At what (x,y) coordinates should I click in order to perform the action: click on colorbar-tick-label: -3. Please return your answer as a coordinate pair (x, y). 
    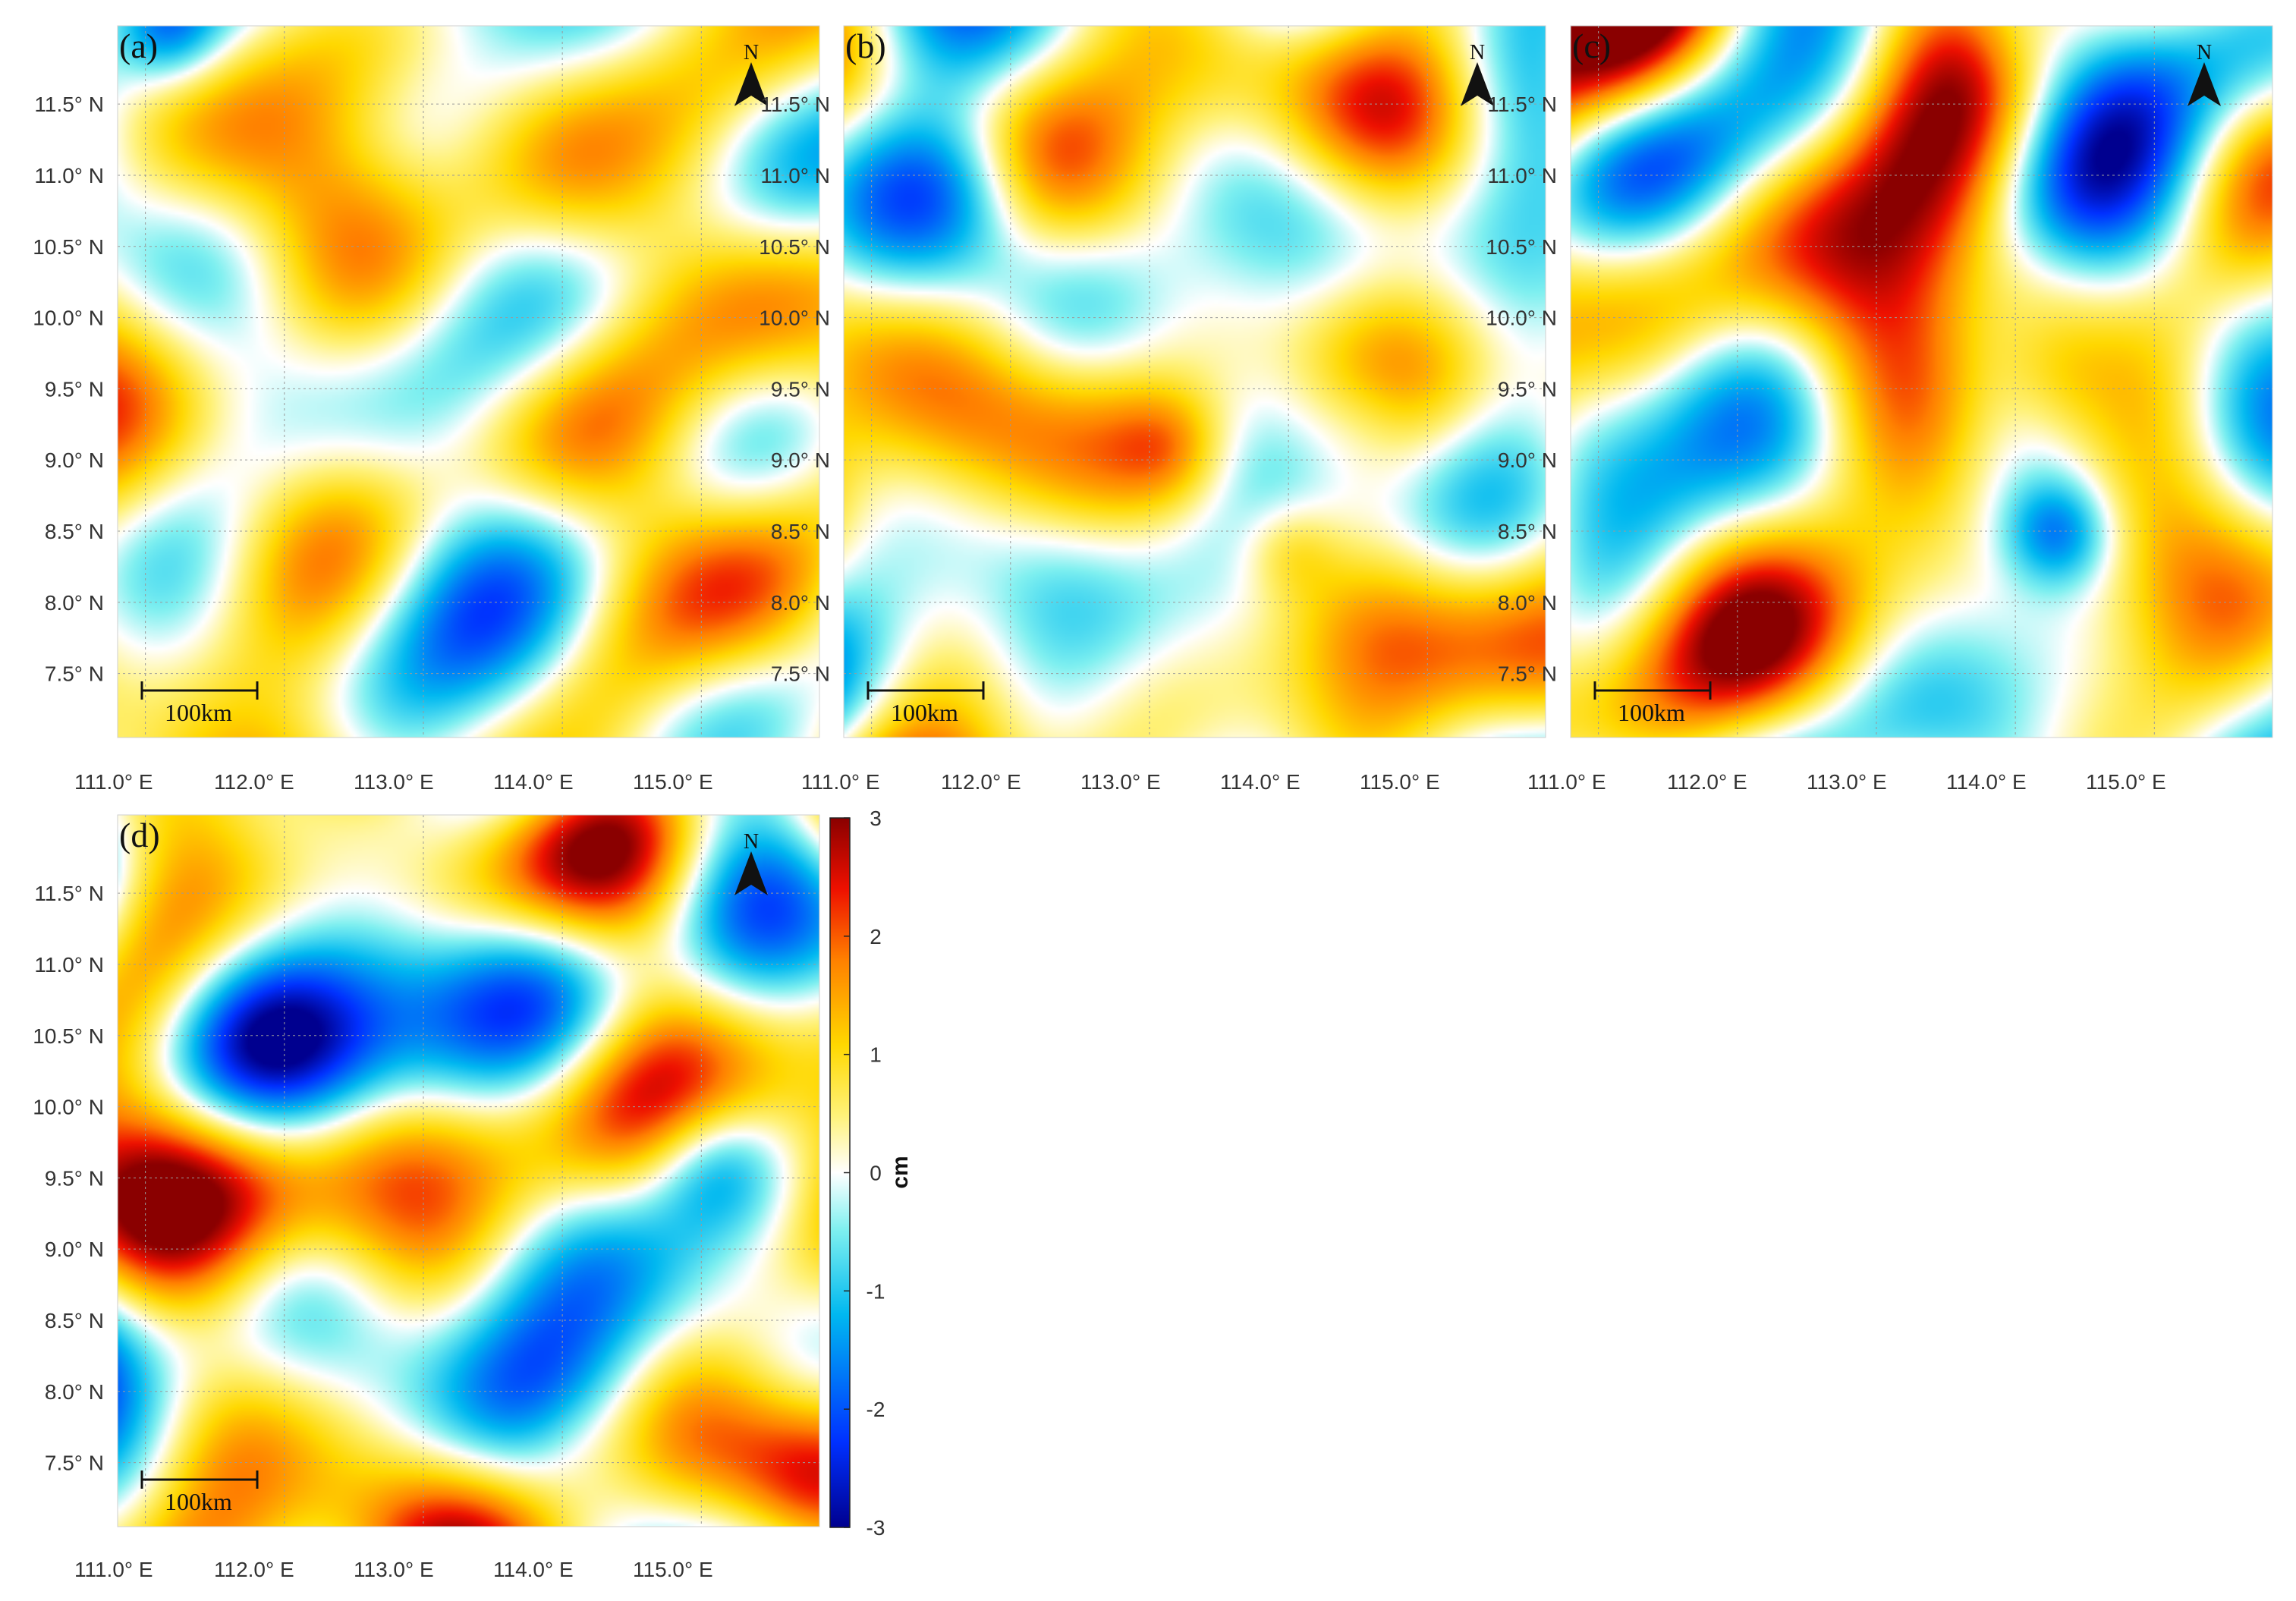
    Looking at the image, I should click on (876, 1528).